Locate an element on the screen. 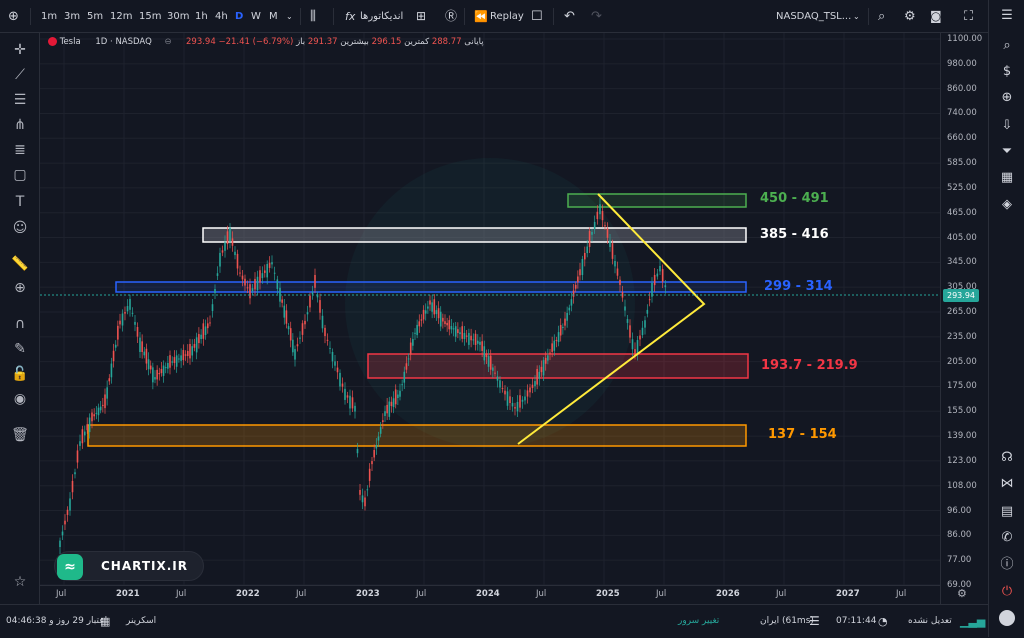 The image size is (1024, 638). interval-4h: 4h is located at coordinates (221, 16).